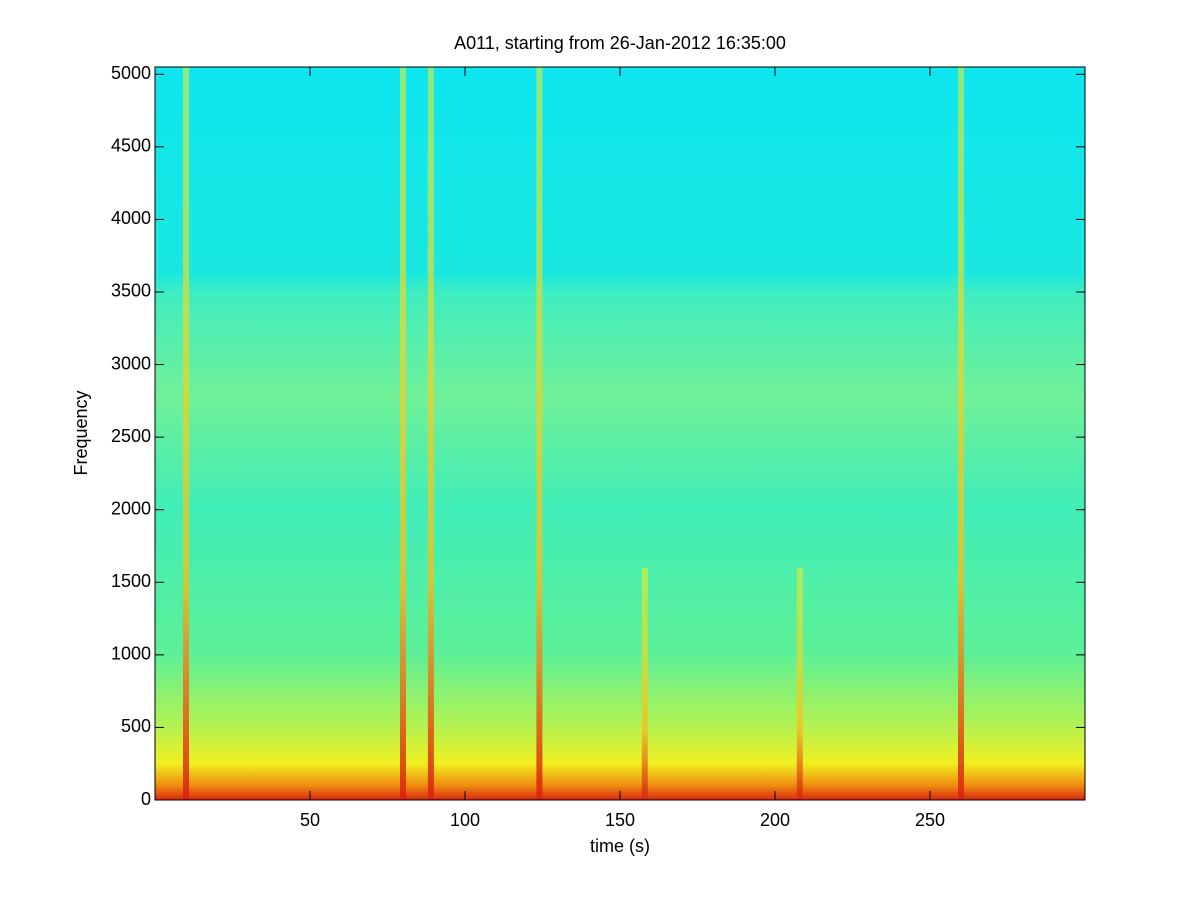 Image resolution: width=1200 pixels, height=900 pixels. Describe the element at coordinates (131, 218) in the screenshot. I see `y-tick-label: 4000` at that location.